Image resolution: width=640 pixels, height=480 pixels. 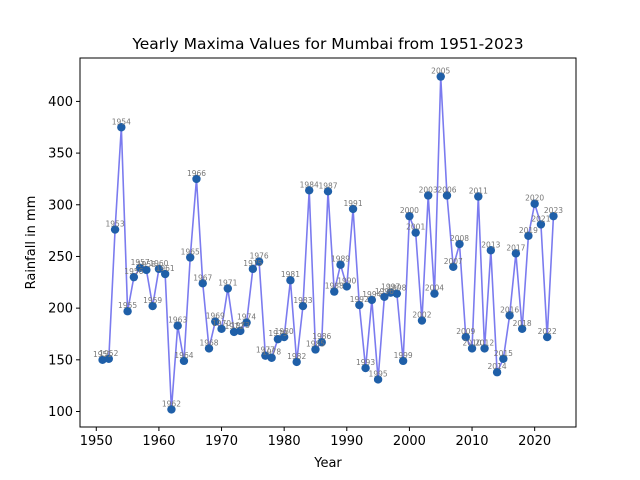 I want to click on y-tick-label: 350, so click(x=60, y=154).